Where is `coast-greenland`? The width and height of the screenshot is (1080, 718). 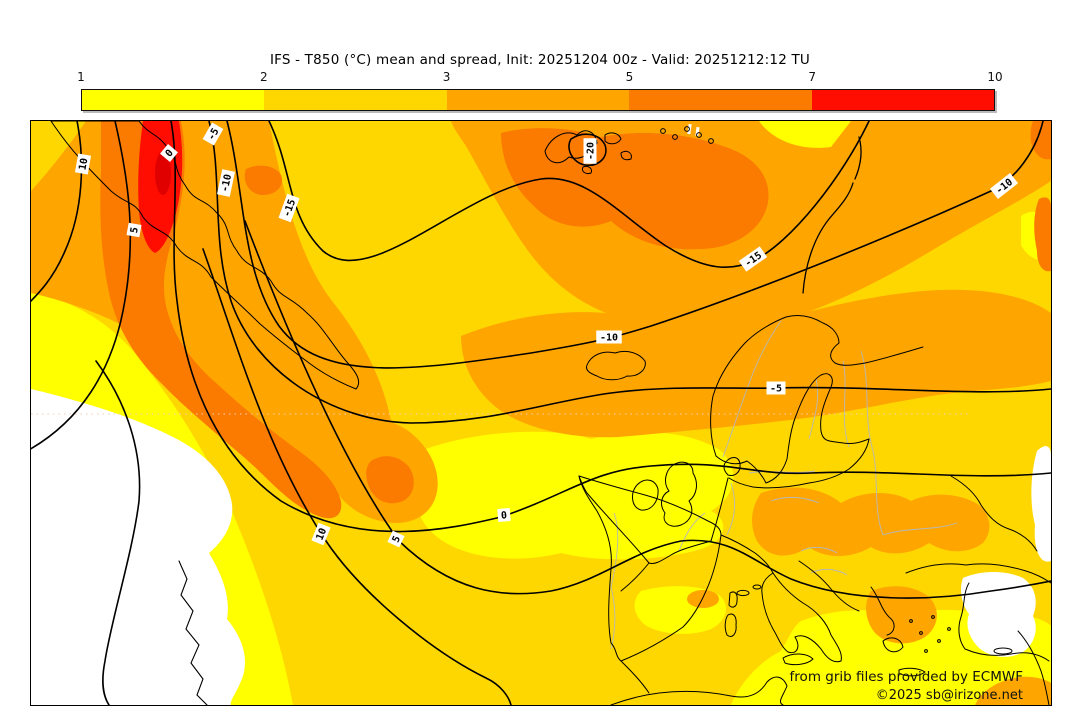 coast-greenland is located at coordinates (205, 255).